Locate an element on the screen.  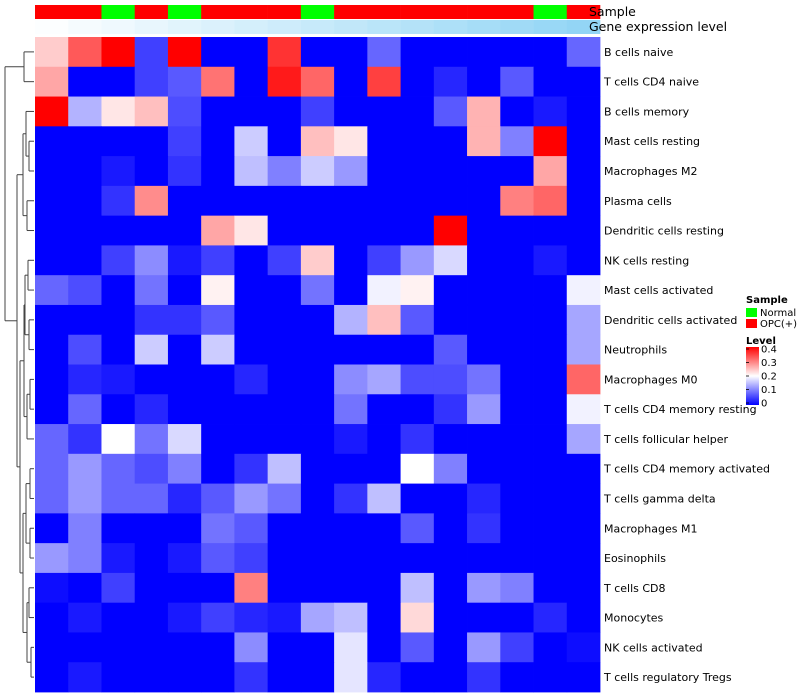
legend-swatch-normal is located at coordinates (751, 312).